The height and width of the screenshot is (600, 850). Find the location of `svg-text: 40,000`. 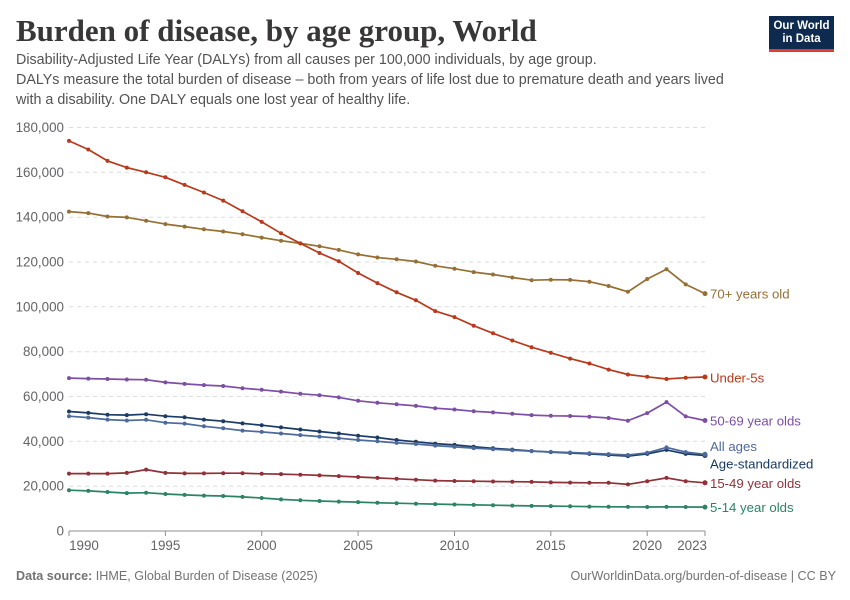

svg-text: 40,000 is located at coordinates (43, 441).